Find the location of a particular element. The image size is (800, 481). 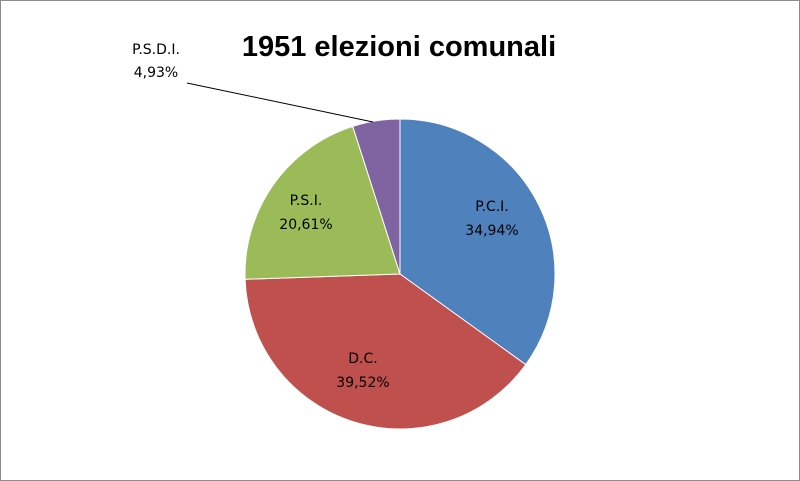

data-label-value: 34,94% is located at coordinates (491, 231).